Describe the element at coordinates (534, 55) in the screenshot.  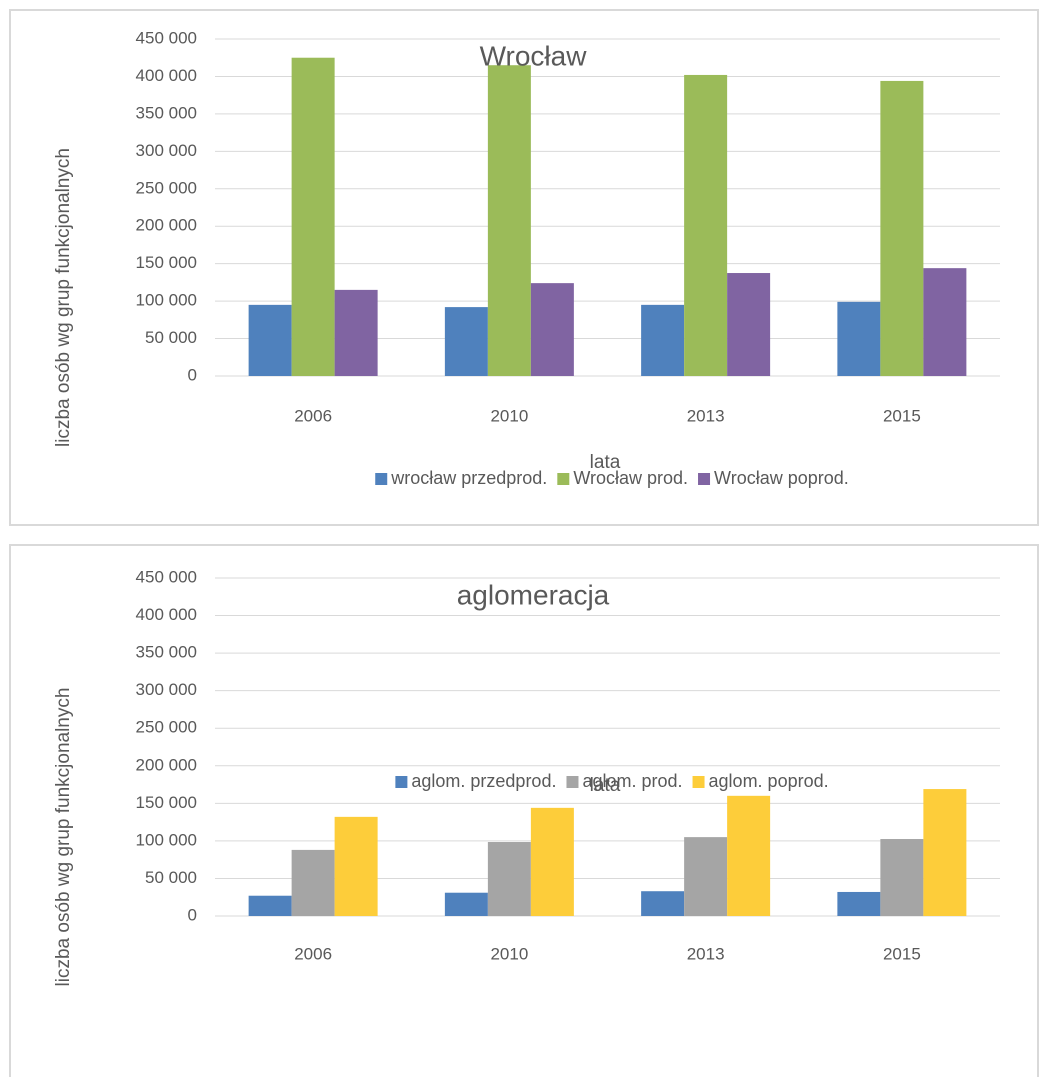
I see `chart-title: Wrocław` at that location.